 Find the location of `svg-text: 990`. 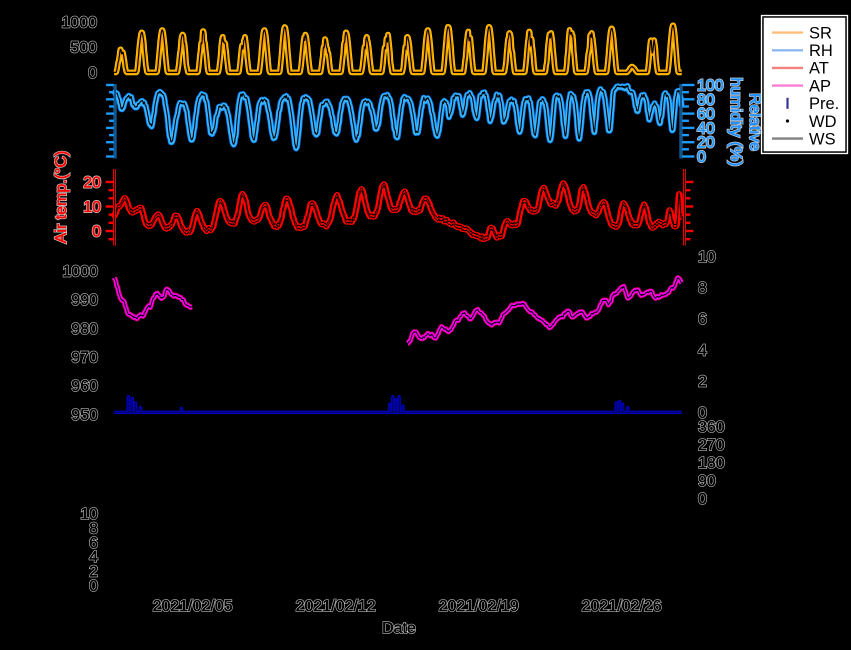

svg-text: 990 is located at coordinates (84, 300).